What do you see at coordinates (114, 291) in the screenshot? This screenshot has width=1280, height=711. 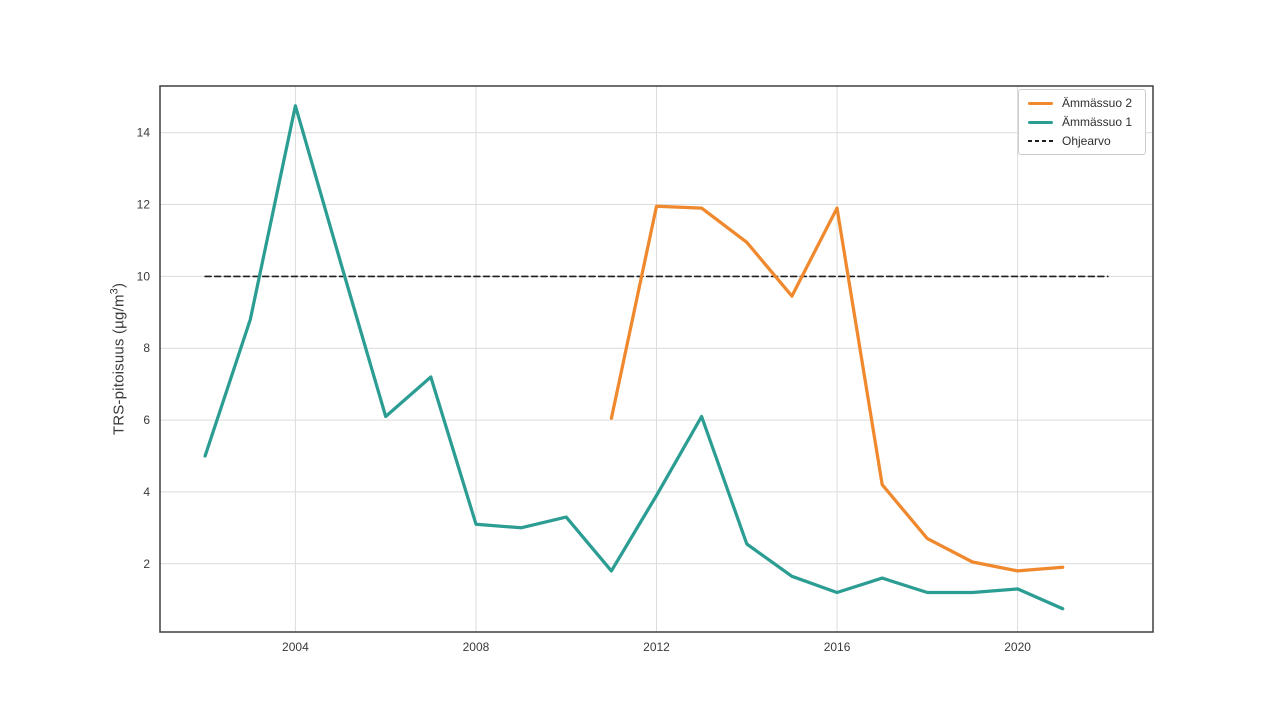 I see `y-axis-label-superscript: 3` at bounding box center [114, 291].